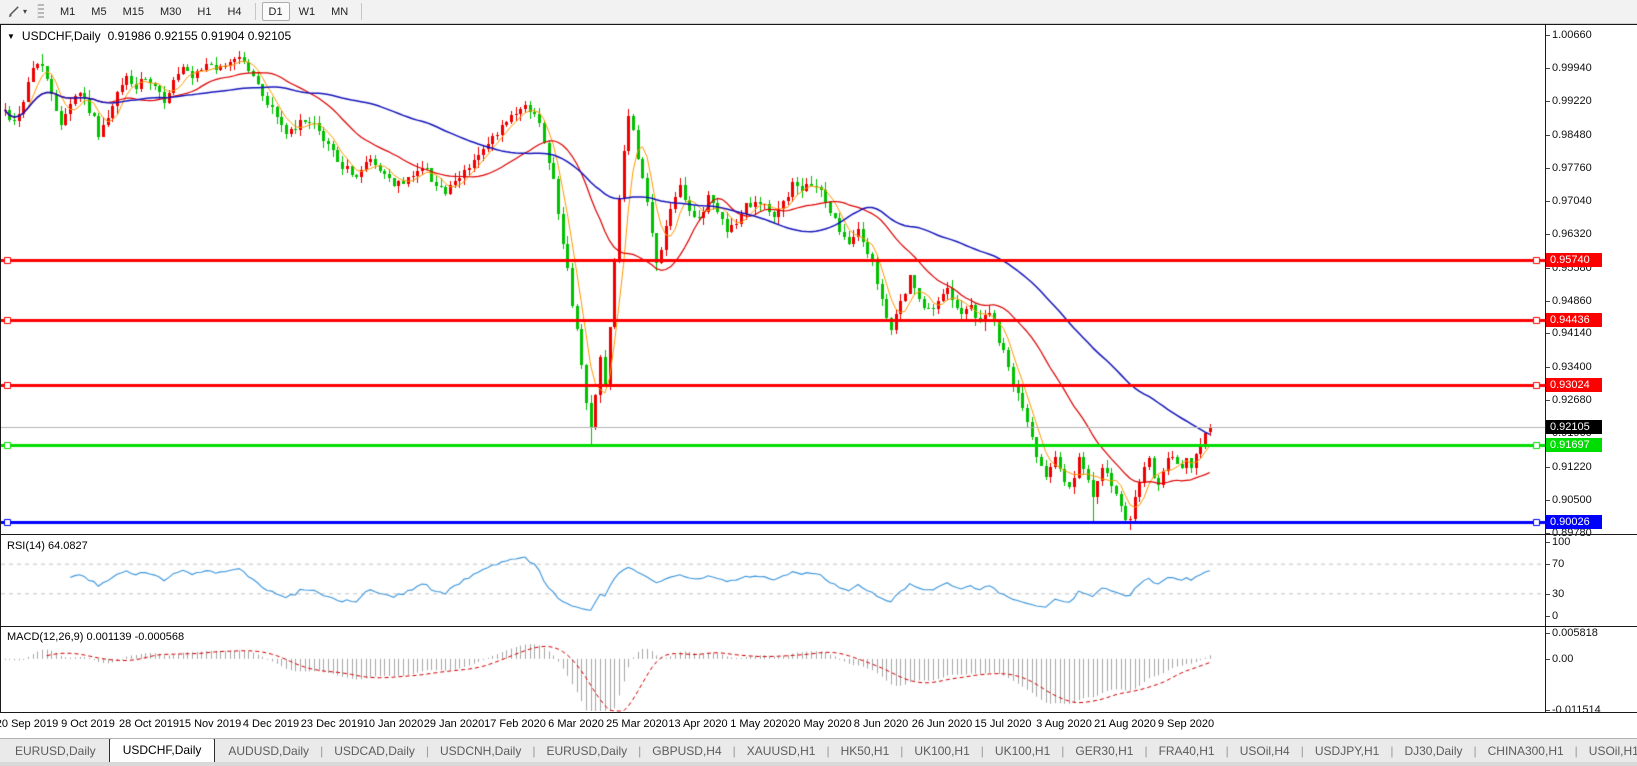  Describe the element at coordinates (1525, 751) in the screenshot. I see `tab-china300-h1: CHINA300,H1` at that location.